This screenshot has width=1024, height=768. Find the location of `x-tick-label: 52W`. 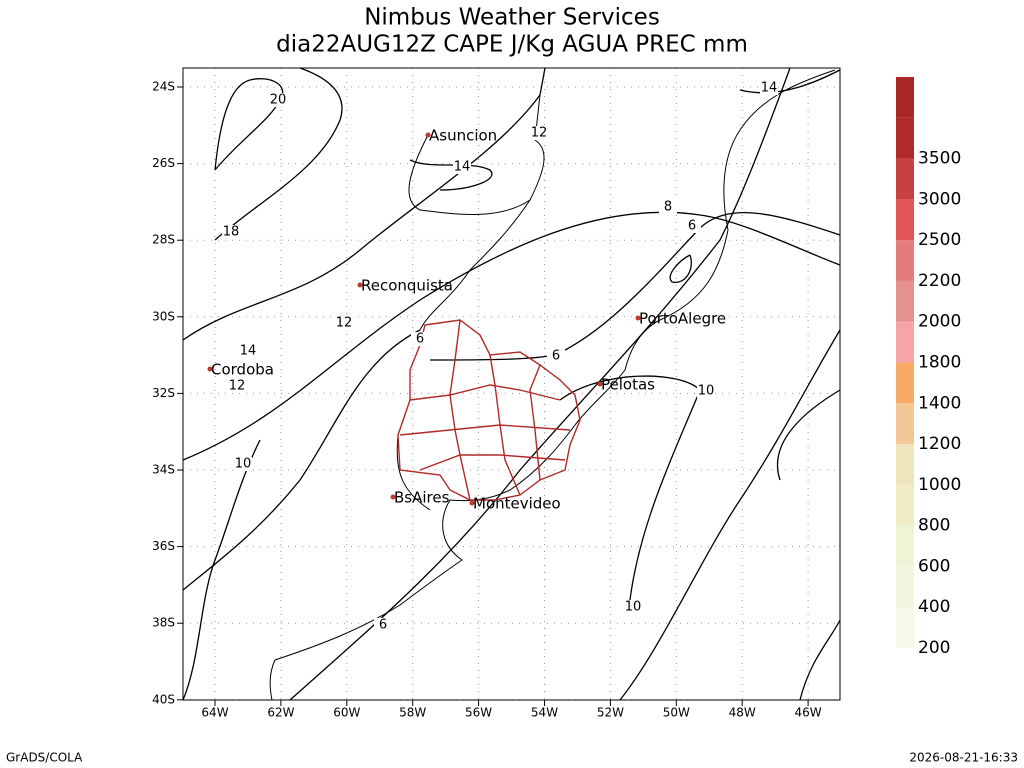

x-tick-label: 52W is located at coordinates (610, 713).